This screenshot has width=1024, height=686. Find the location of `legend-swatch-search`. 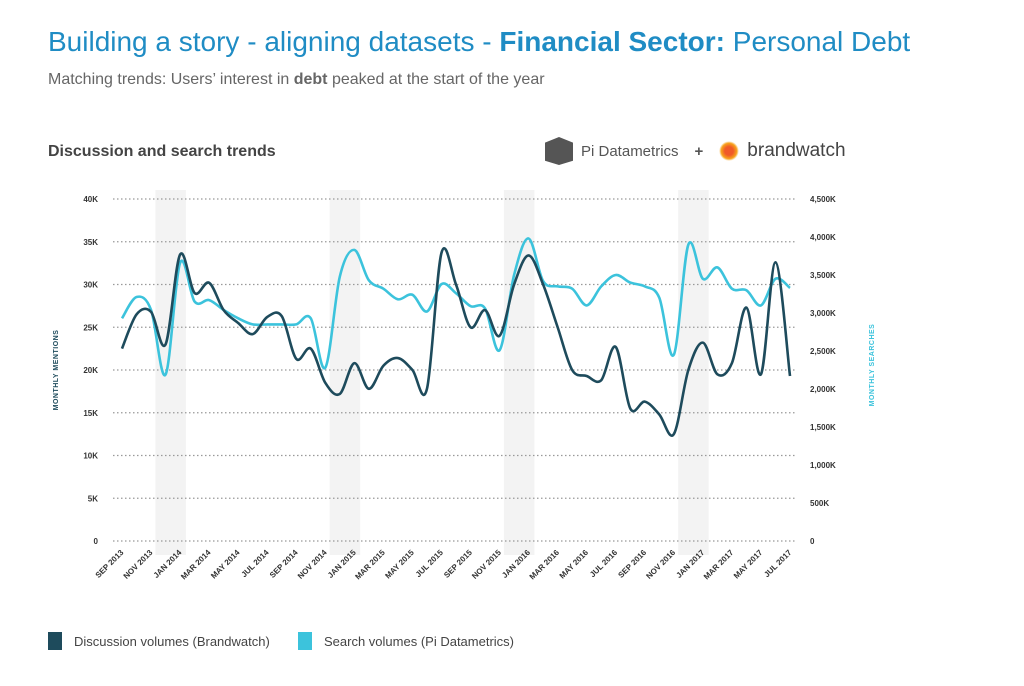

legend-swatch-search is located at coordinates (305, 641).